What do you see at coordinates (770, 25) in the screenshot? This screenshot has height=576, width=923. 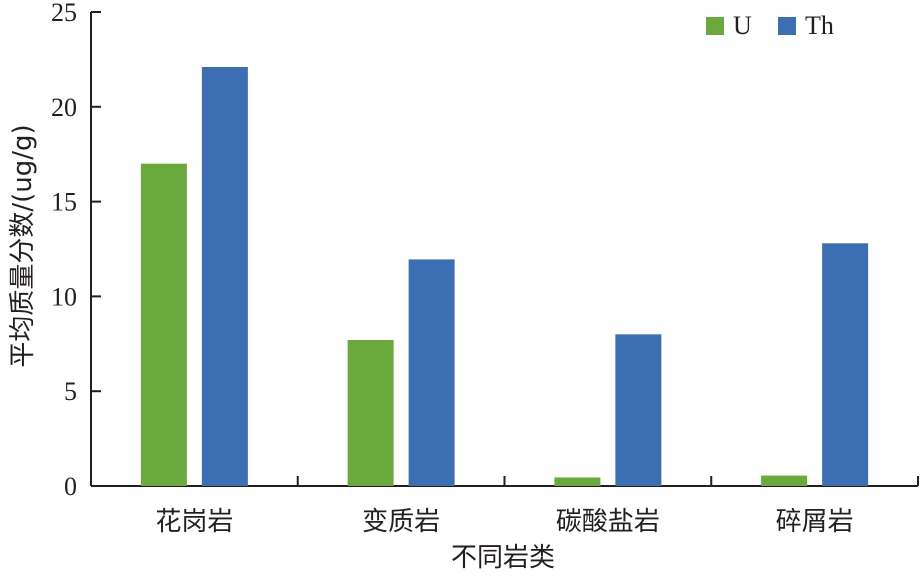 I see `legend: U Th` at bounding box center [770, 25].